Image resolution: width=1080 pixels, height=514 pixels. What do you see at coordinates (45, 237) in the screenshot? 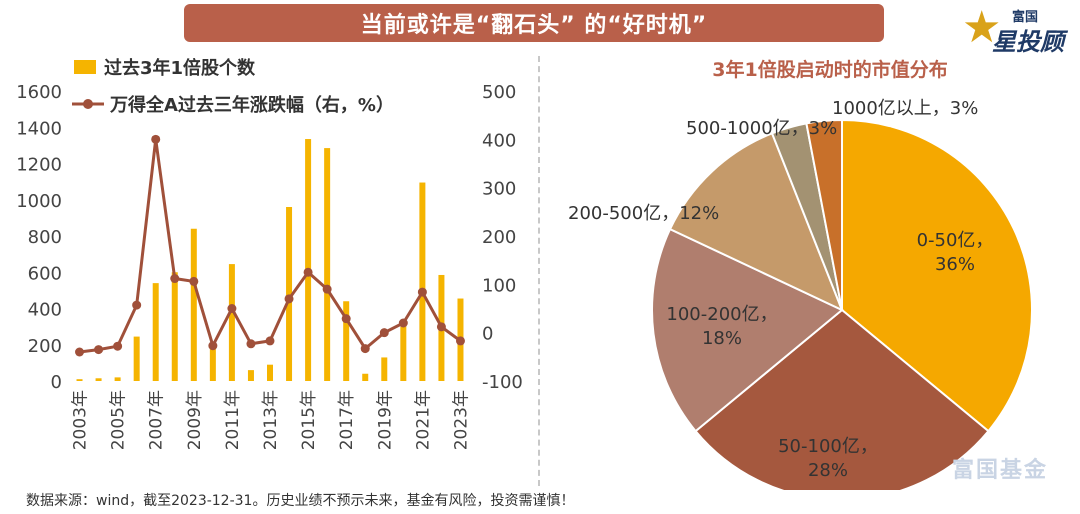
I see `y-left-tick-label: 800` at bounding box center [45, 237].